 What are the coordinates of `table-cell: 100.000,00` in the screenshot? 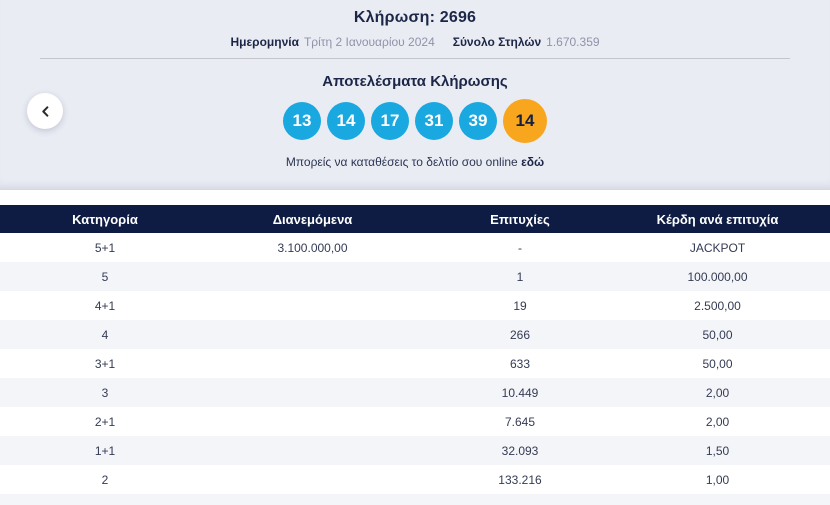 It's located at (717, 276).